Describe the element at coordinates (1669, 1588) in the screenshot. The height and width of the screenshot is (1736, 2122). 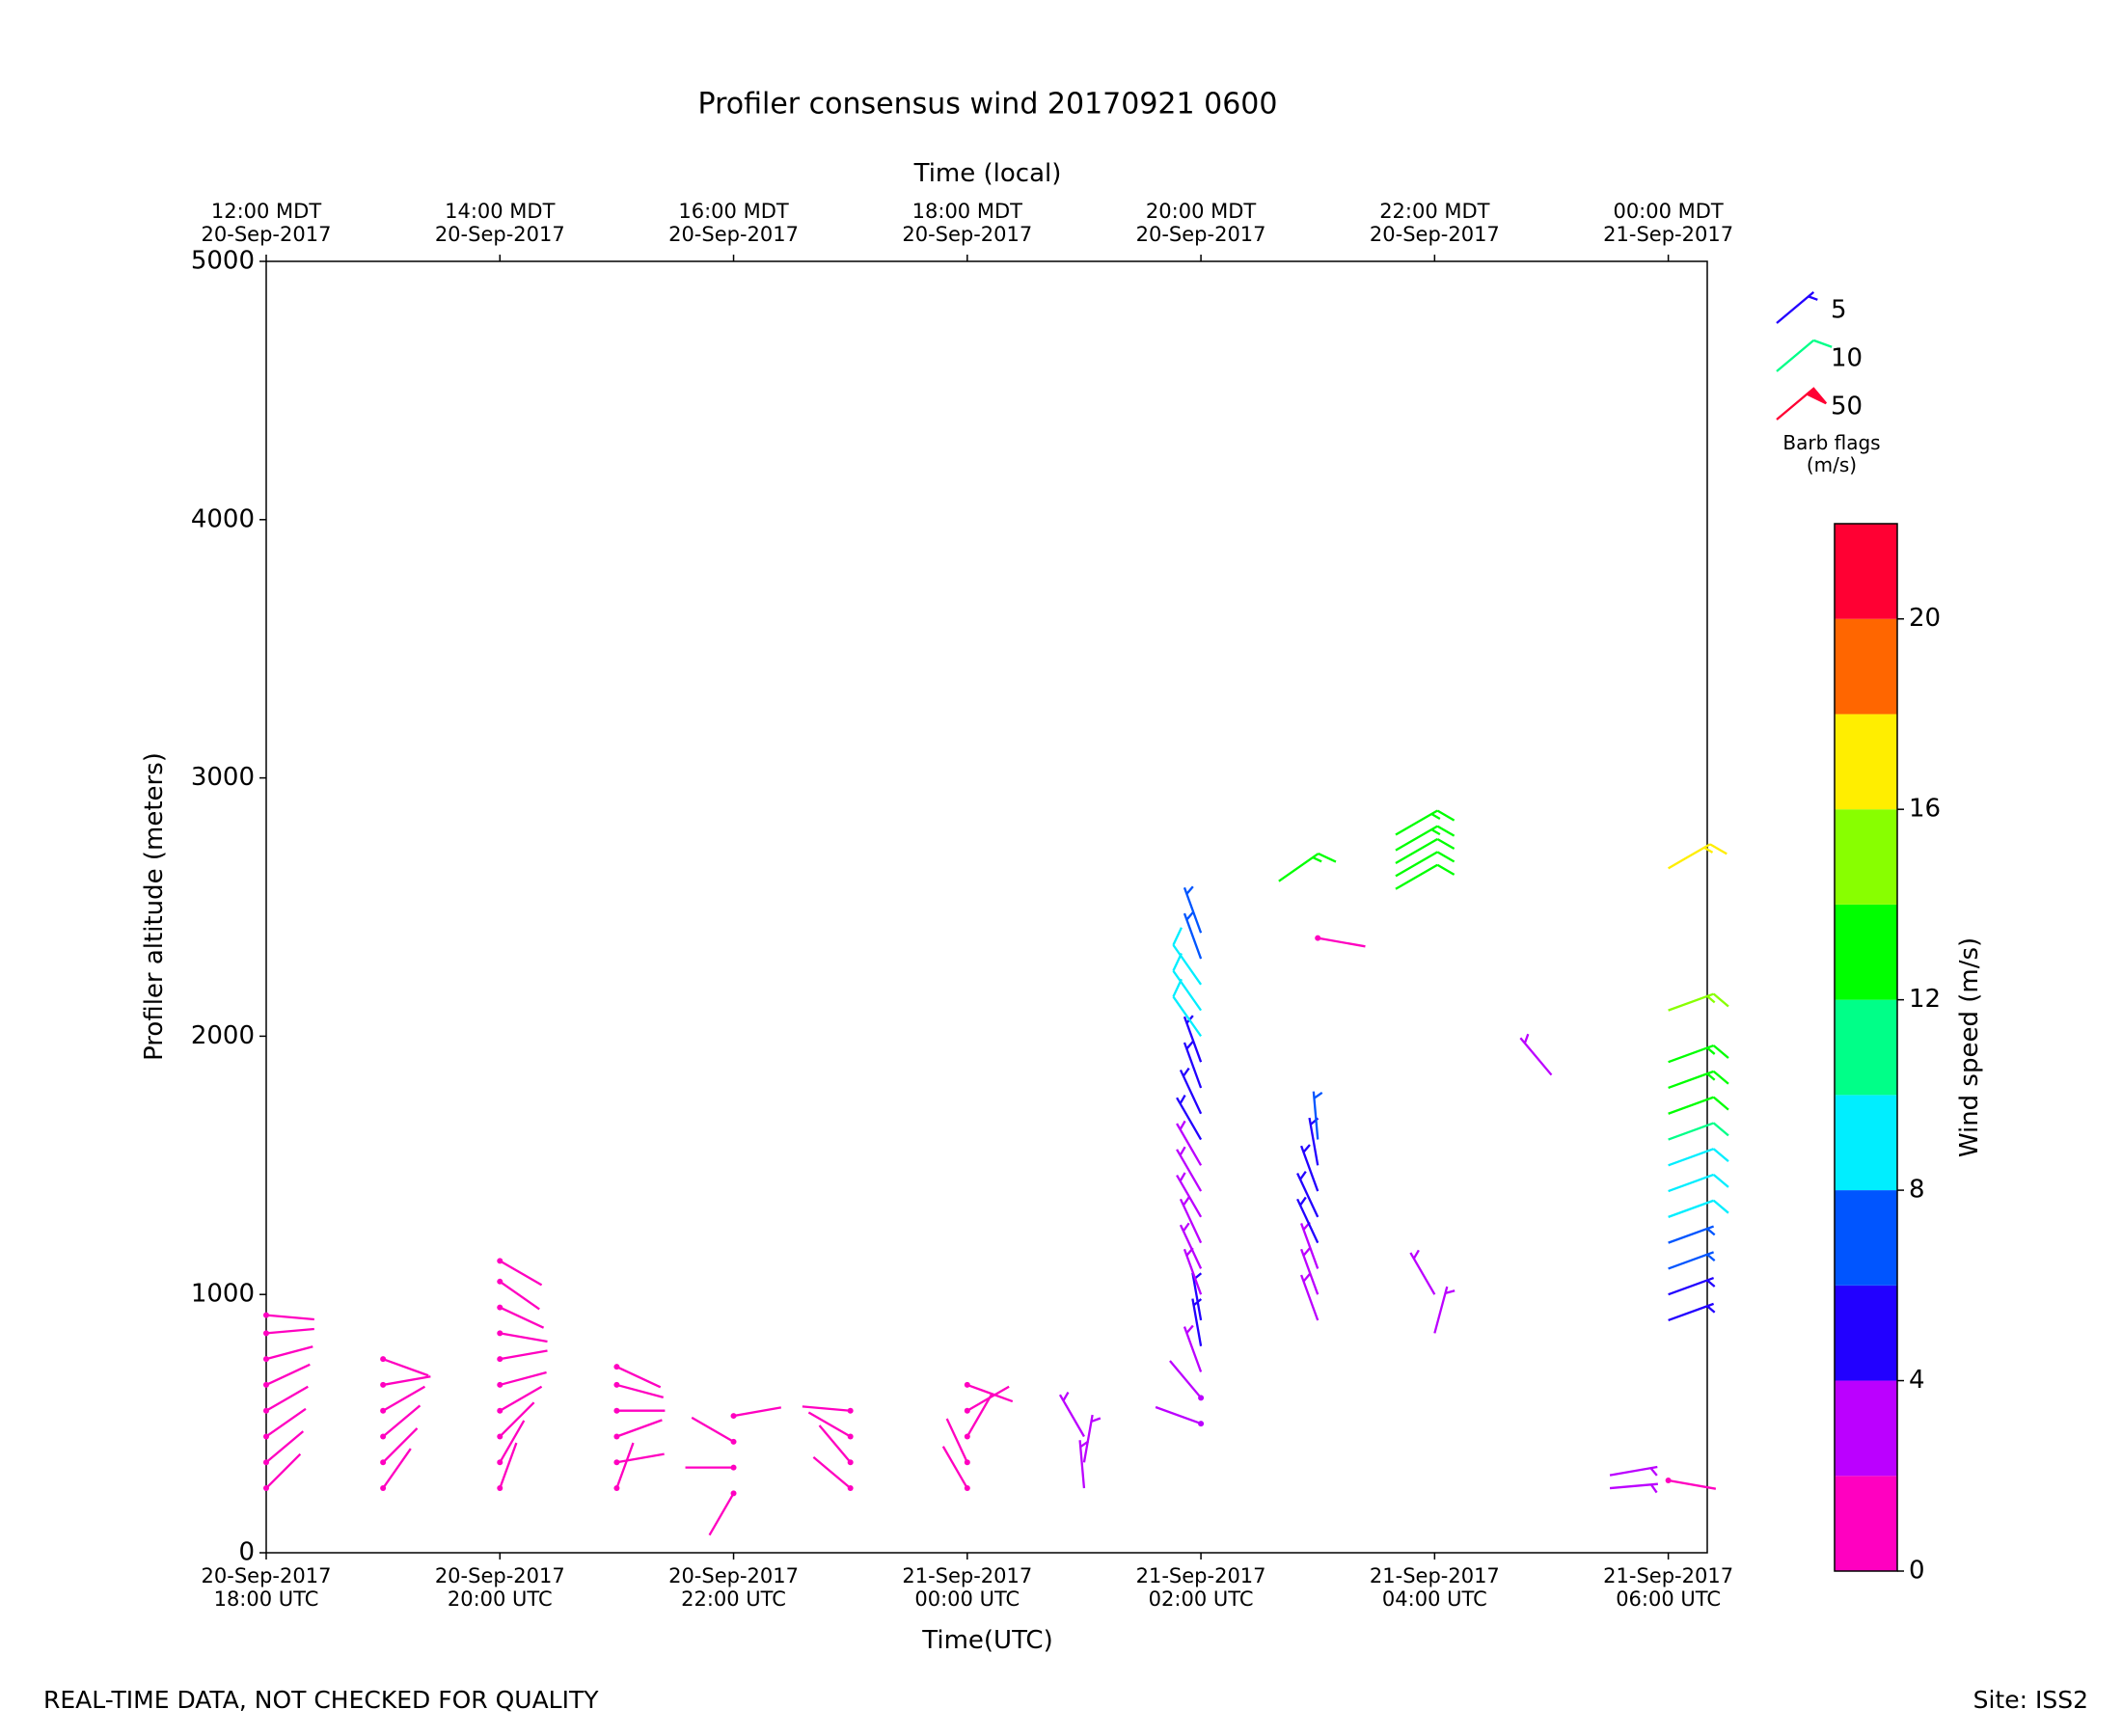
I see `x-tick-label: 21-Sep-2017 06:00 UTC` at that location.